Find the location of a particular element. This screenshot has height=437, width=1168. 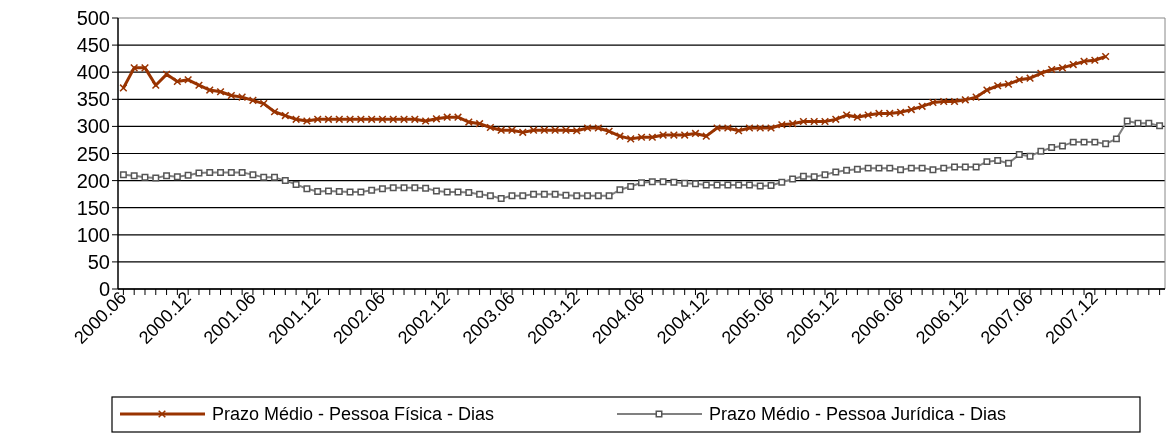

legend-label: Prazo Médio - Pessoa Física - Dias is located at coordinates (353, 414).